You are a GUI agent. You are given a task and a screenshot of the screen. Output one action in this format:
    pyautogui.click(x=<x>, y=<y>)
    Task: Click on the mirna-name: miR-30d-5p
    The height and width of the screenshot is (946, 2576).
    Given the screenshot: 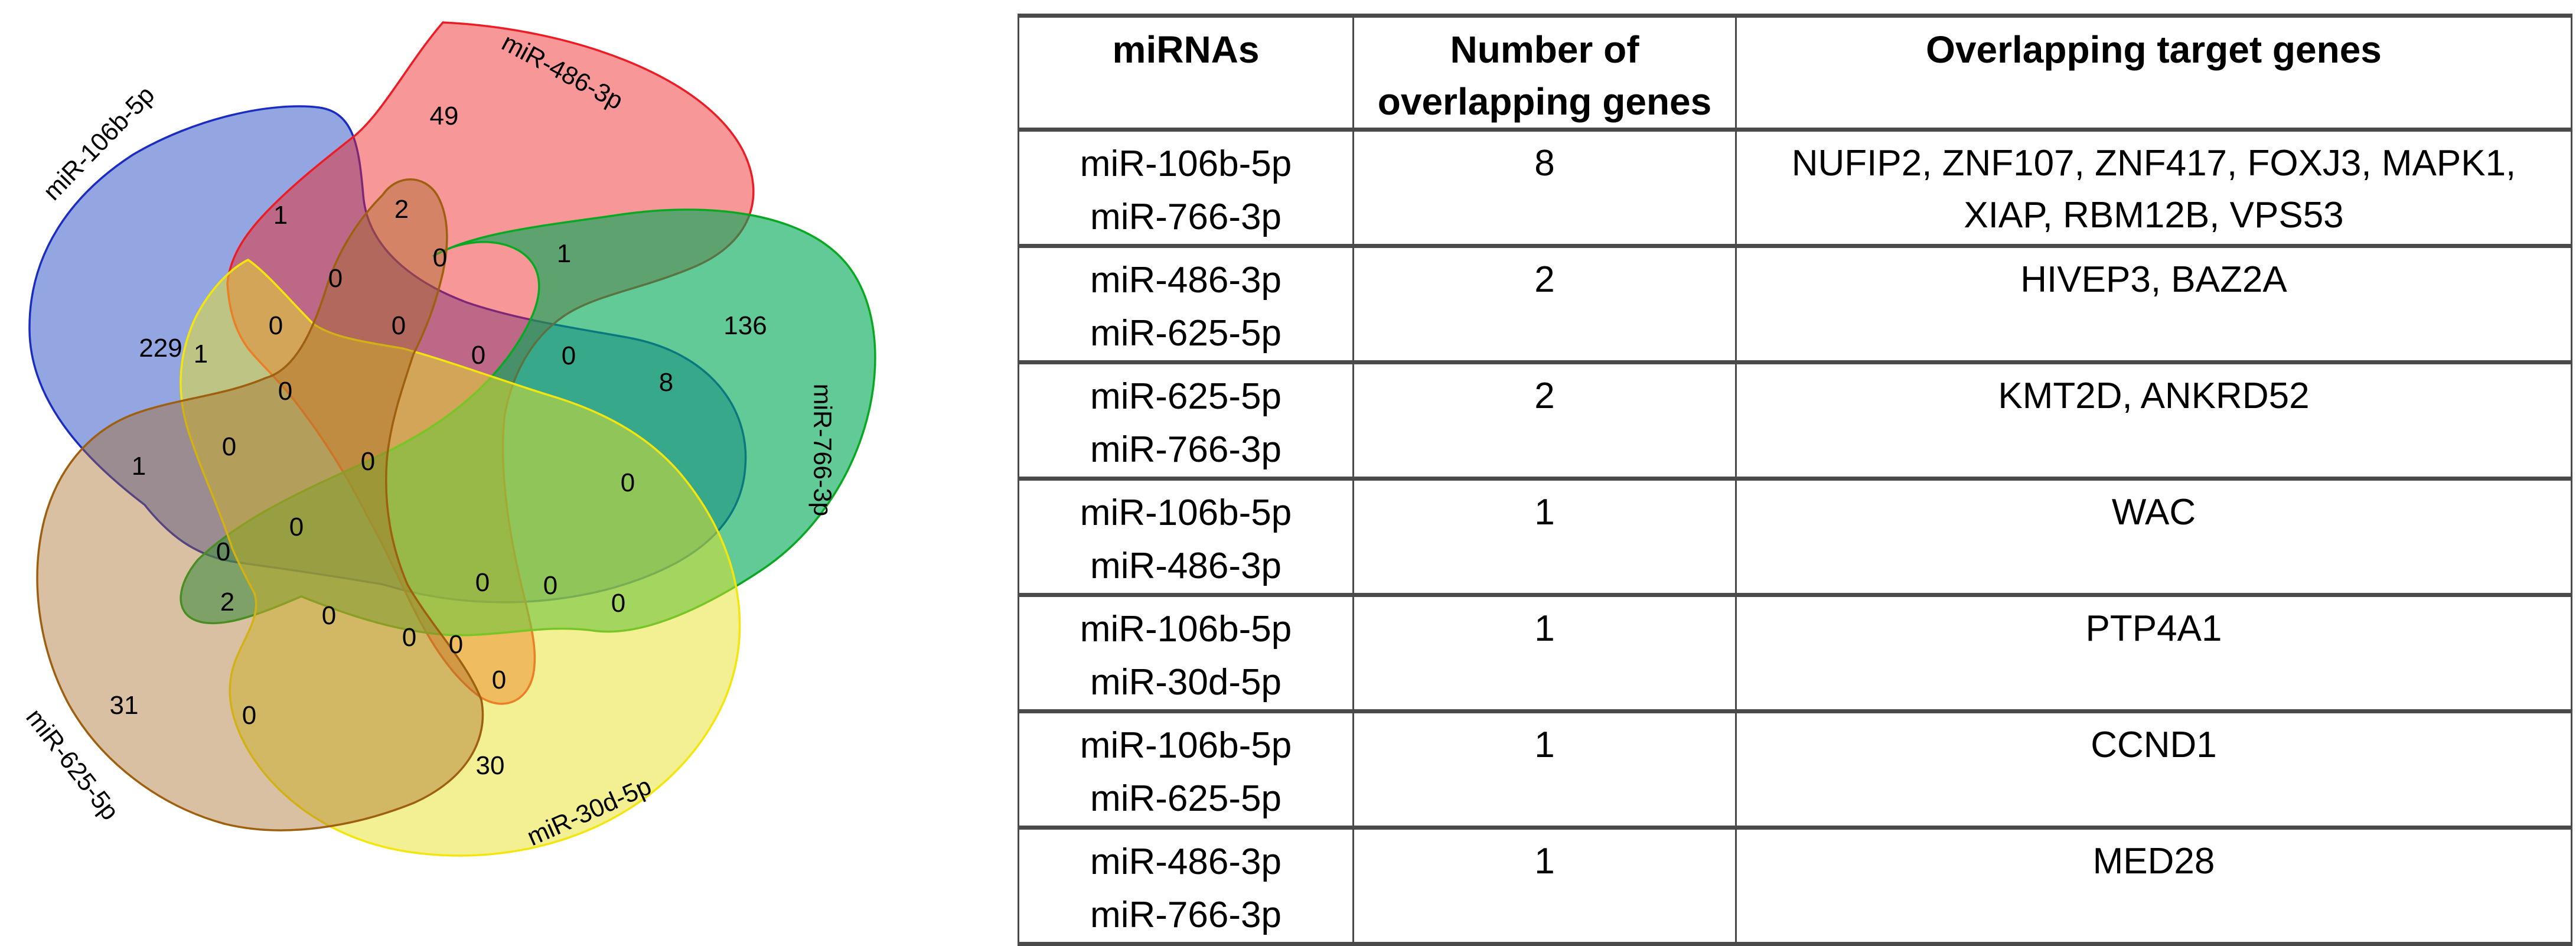 What is the action you would take?
    pyautogui.click(x=1186, y=683)
    